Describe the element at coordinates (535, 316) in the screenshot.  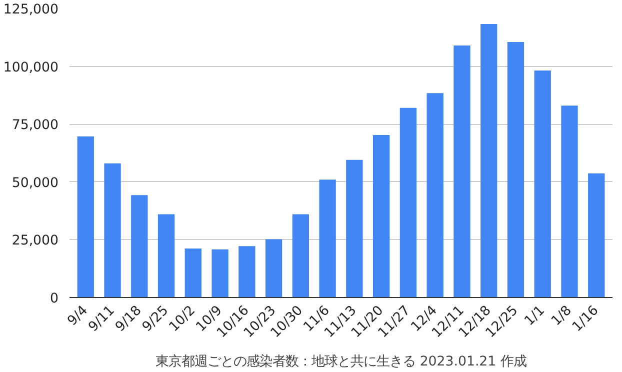
I see `x-tick-label: 1/1` at that location.